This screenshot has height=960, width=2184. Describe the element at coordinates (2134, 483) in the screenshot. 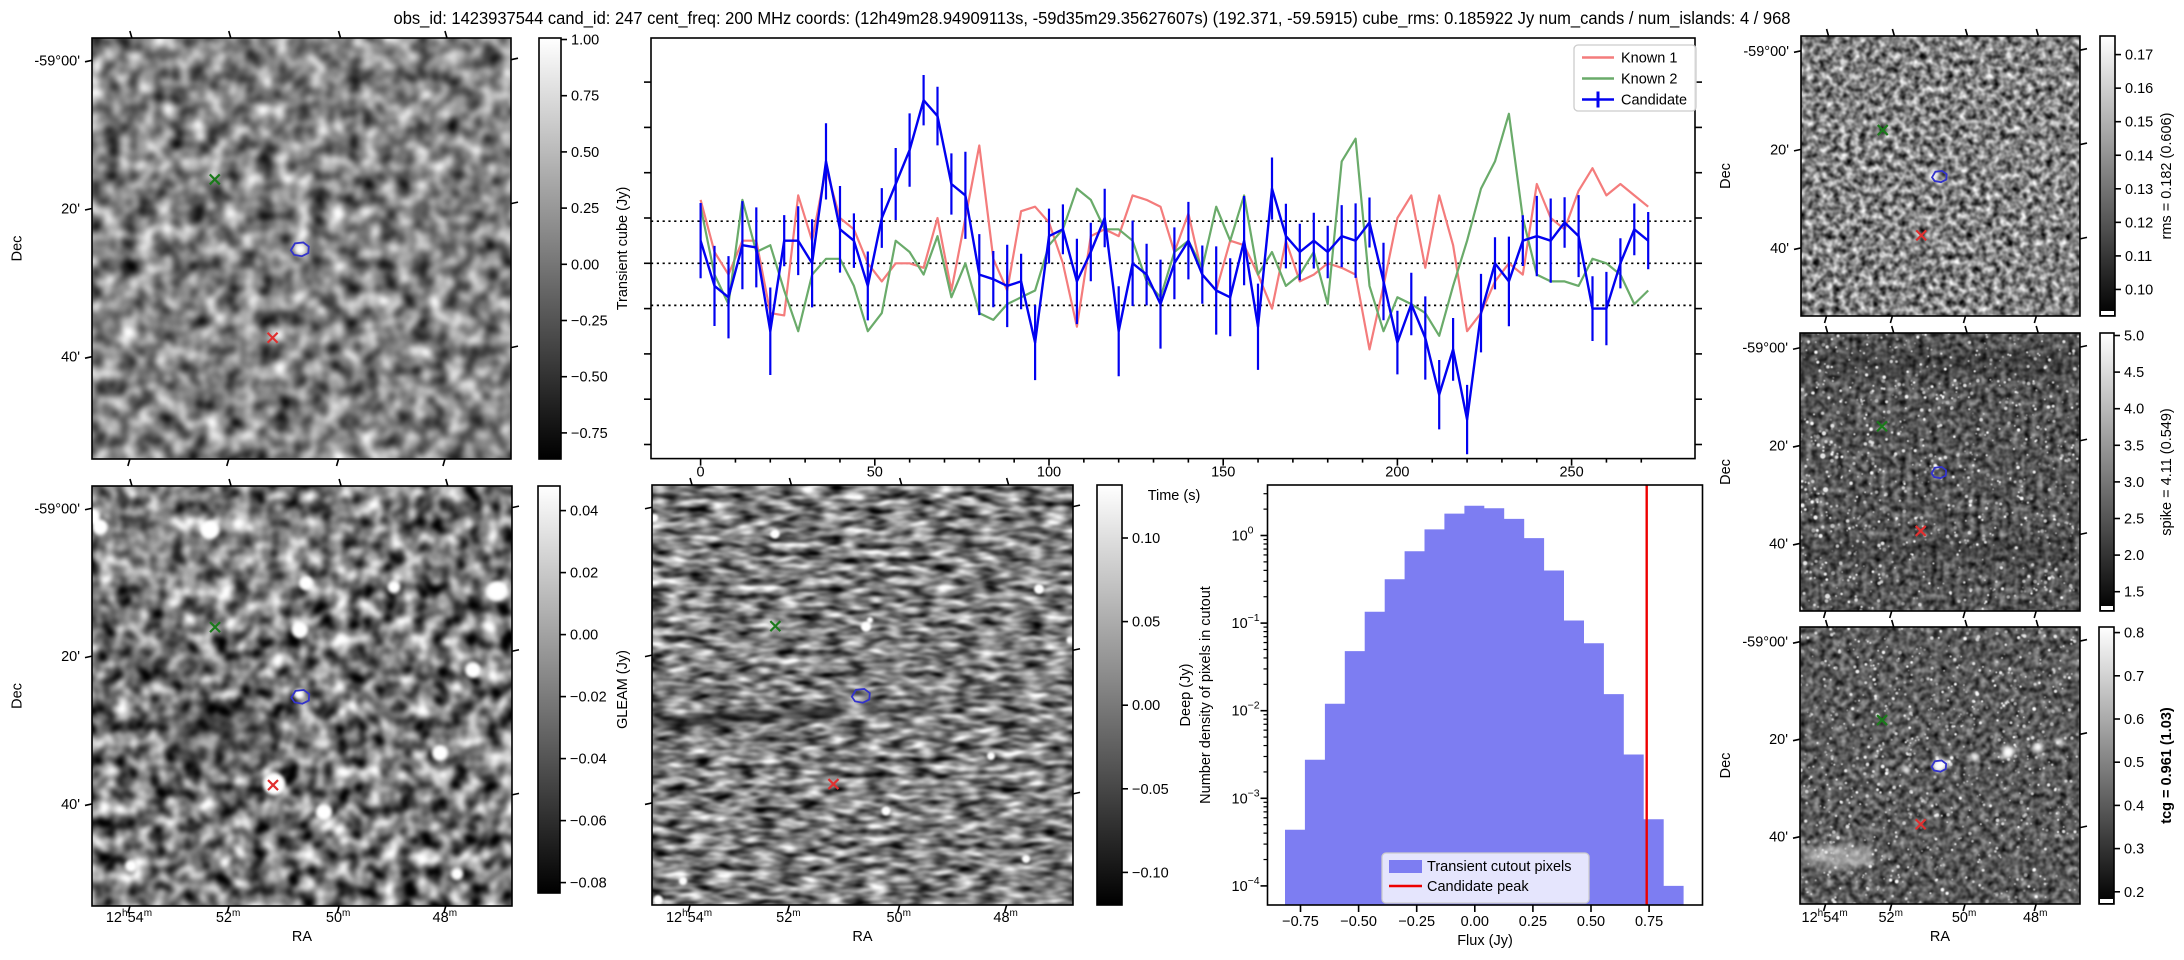

I see `svg-text: 3.0` at that location.